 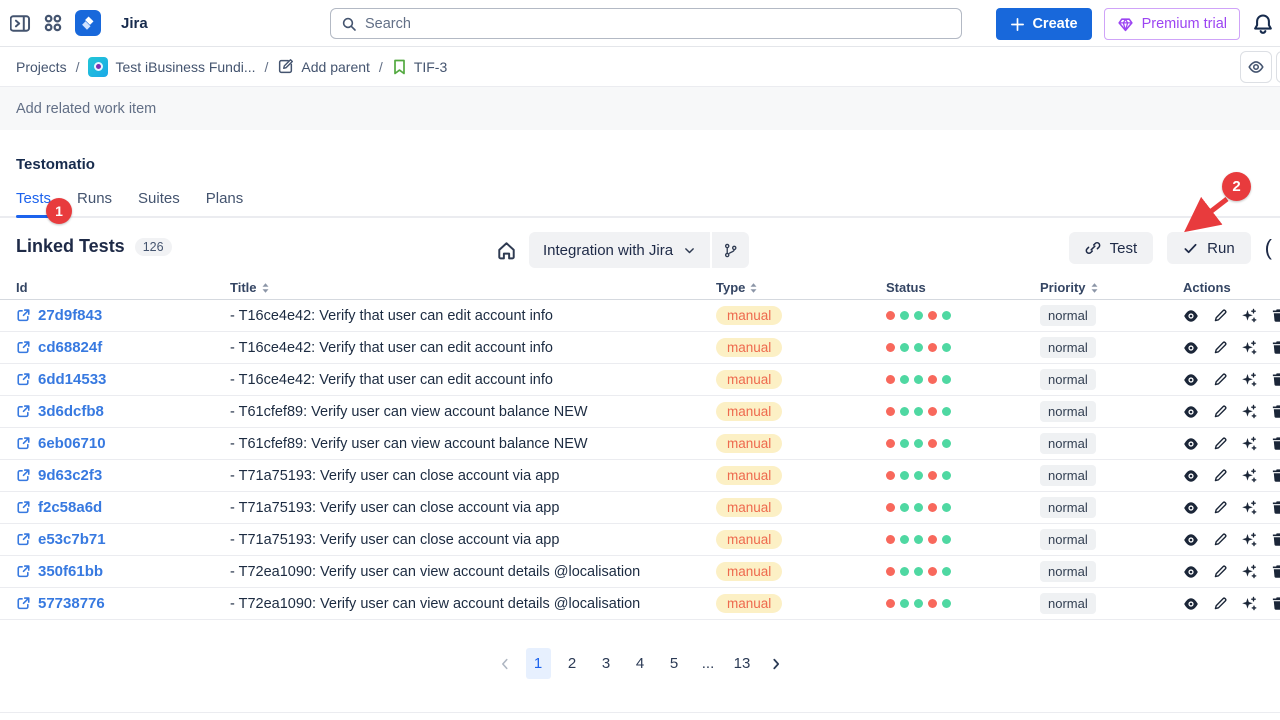 What do you see at coordinates (419, 67) in the screenshot?
I see `breadcrumb-issue: TIF-3` at bounding box center [419, 67].